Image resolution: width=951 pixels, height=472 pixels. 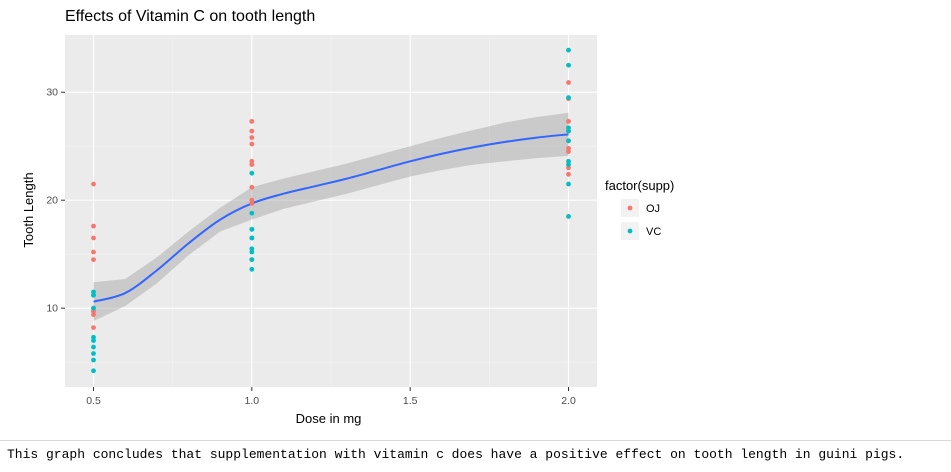 I want to click on legend-title: factor(supp), so click(x=639, y=185).